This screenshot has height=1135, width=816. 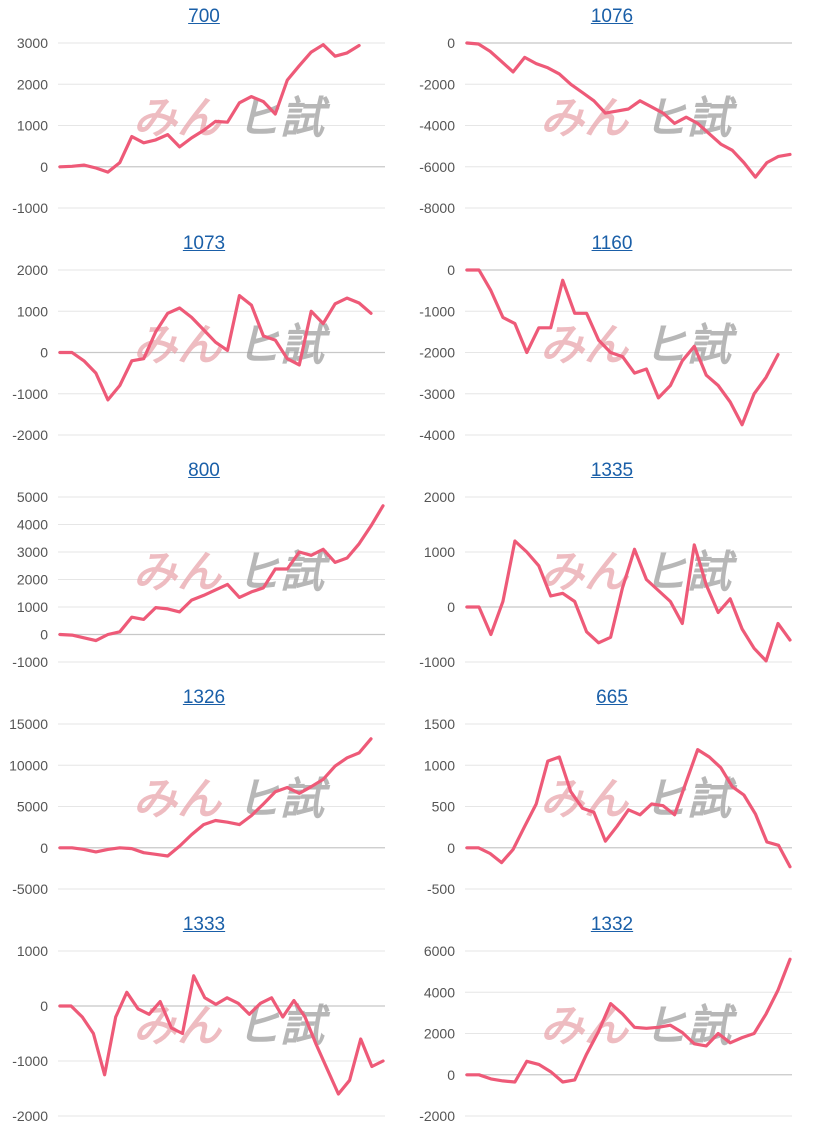 I want to click on chart-title-link: 1076, so click(x=612, y=16).